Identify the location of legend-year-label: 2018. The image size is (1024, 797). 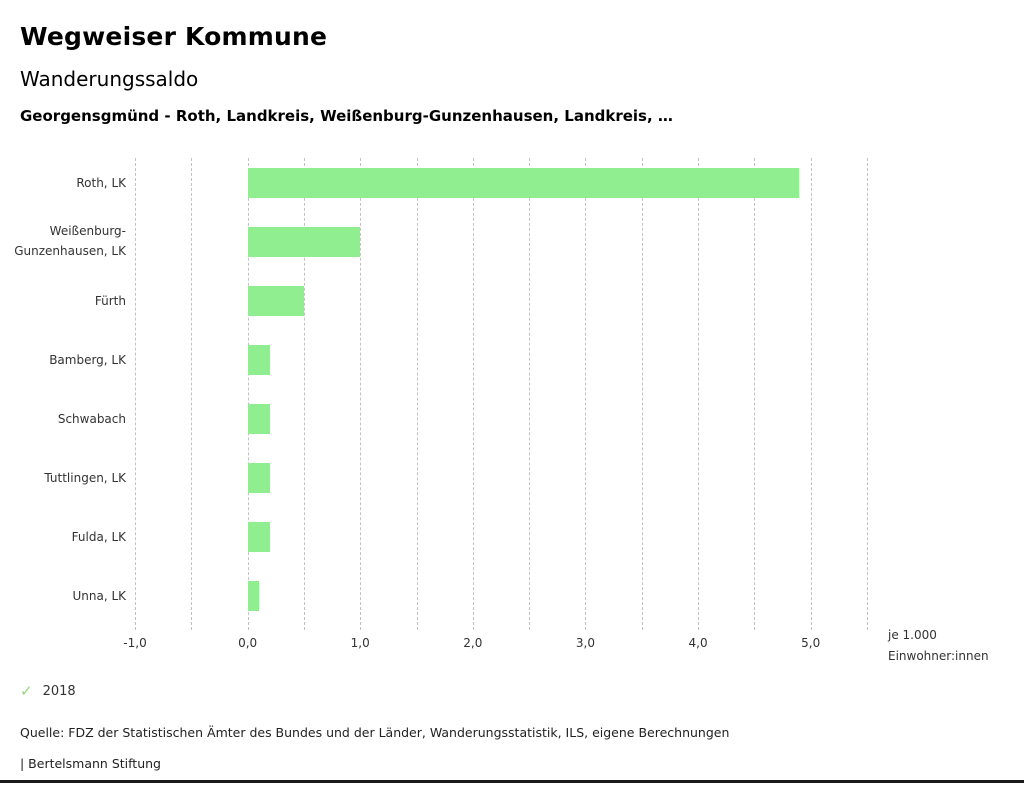
(59, 691).